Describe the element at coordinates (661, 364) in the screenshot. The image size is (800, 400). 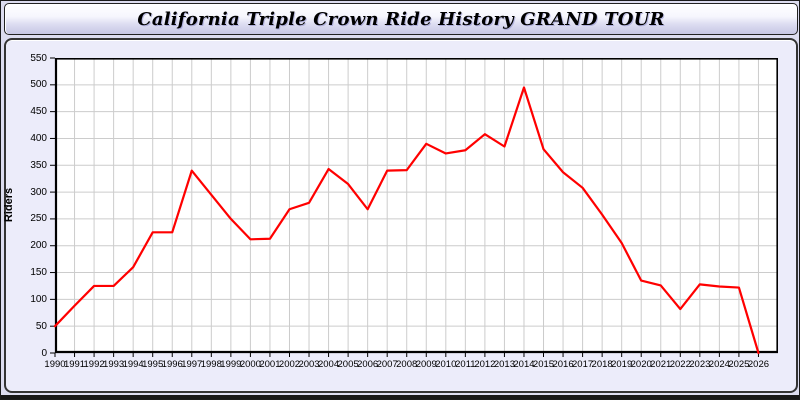
I see `x-tick-label: 2021` at that location.